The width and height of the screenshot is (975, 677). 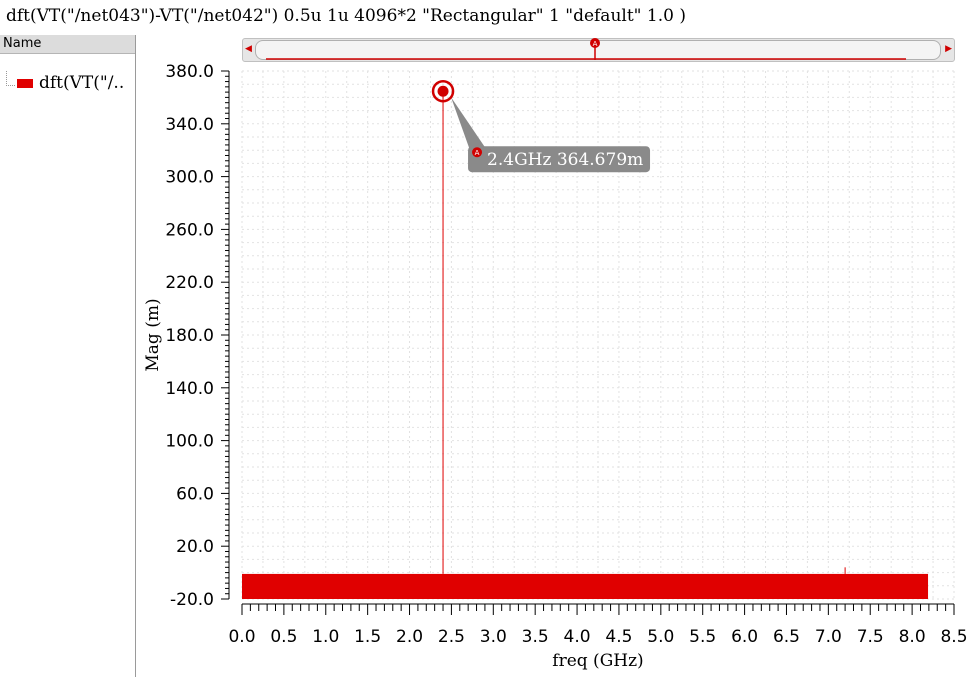 I want to click on x-tick-label: 4.0, so click(x=577, y=637).